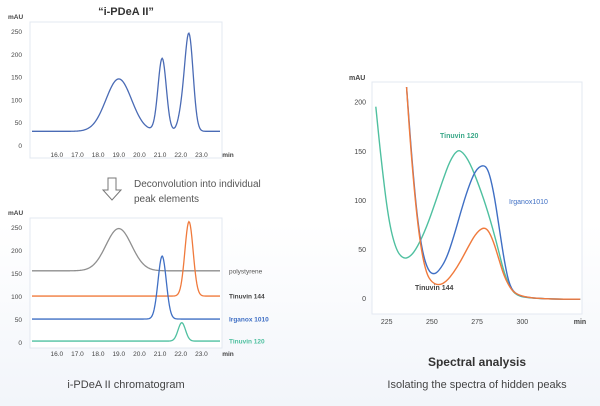  Describe the element at coordinates (477, 385) in the screenshot. I see `right-caption: Isolating the spectra of hidden peaks` at that location.